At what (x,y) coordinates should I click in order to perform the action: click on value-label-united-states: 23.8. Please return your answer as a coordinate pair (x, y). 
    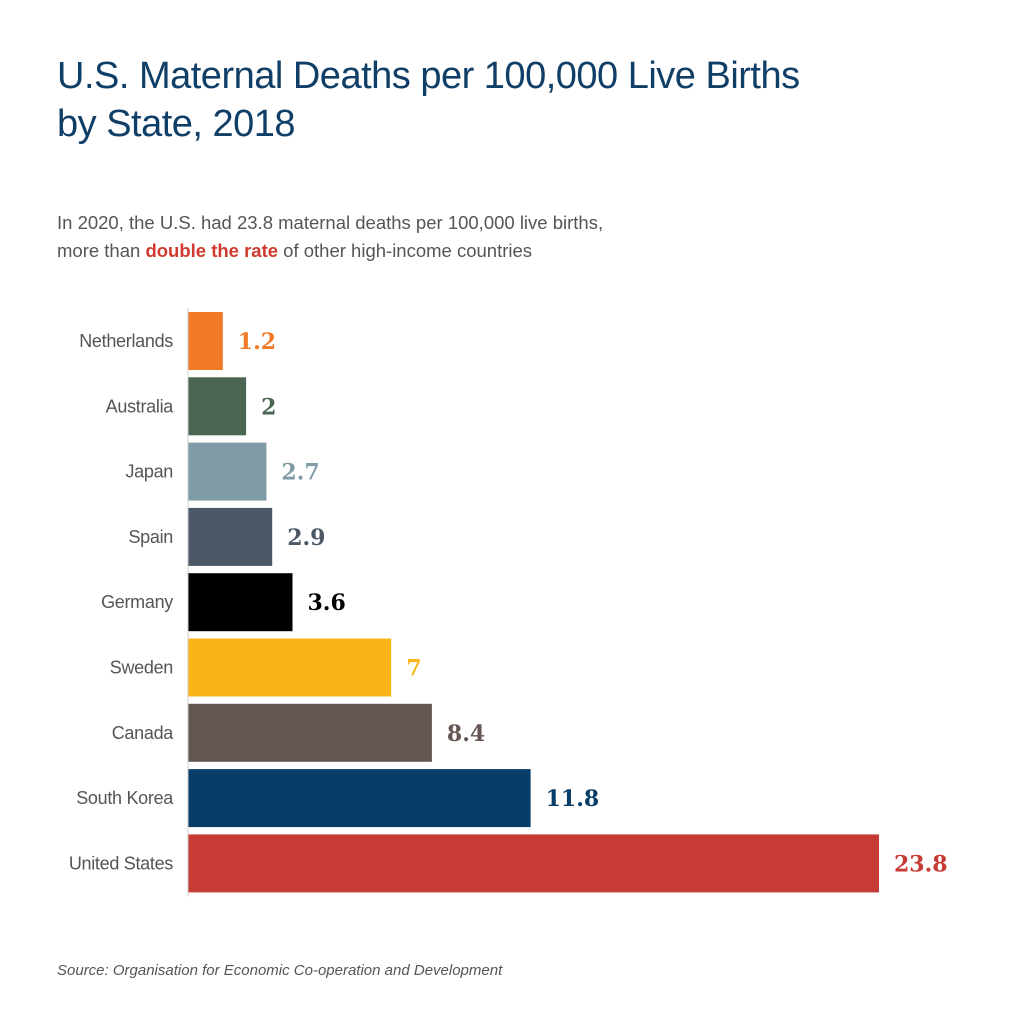
    Looking at the image, I should click on (921, 864).